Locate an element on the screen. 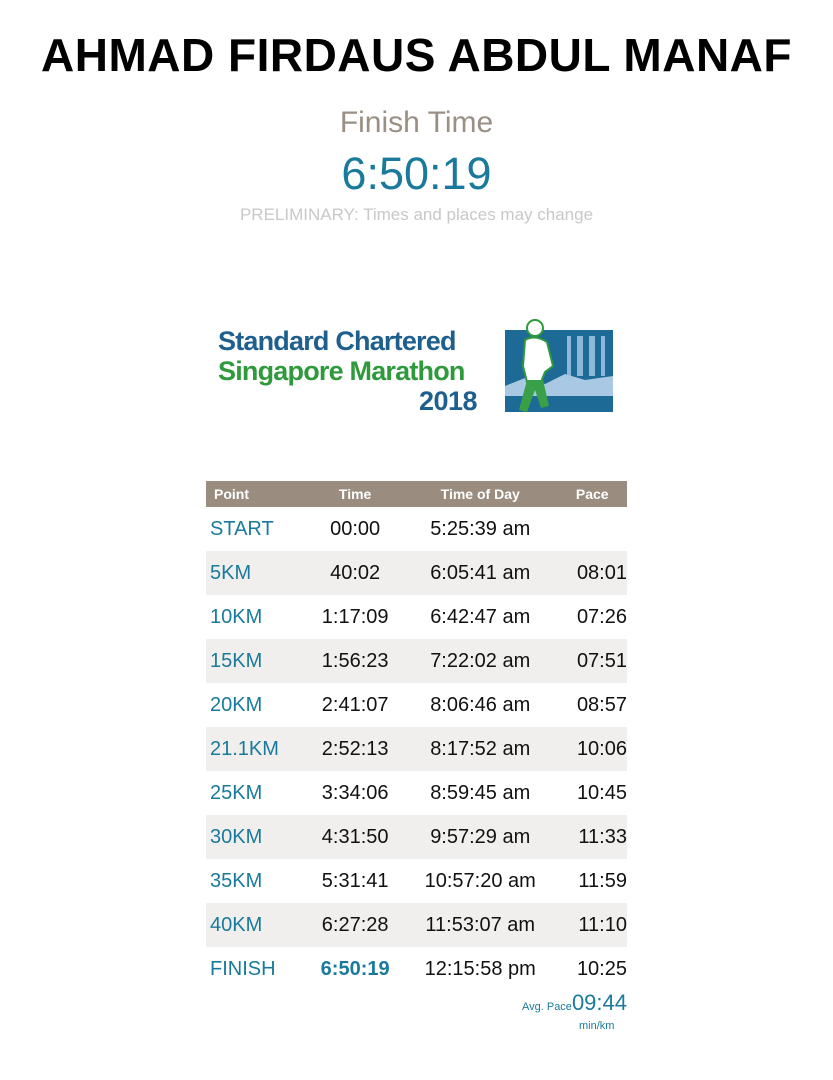 The width and height of the screenshot is (833, 1080). split-point: 40KM is located at coordinates (257, 925).